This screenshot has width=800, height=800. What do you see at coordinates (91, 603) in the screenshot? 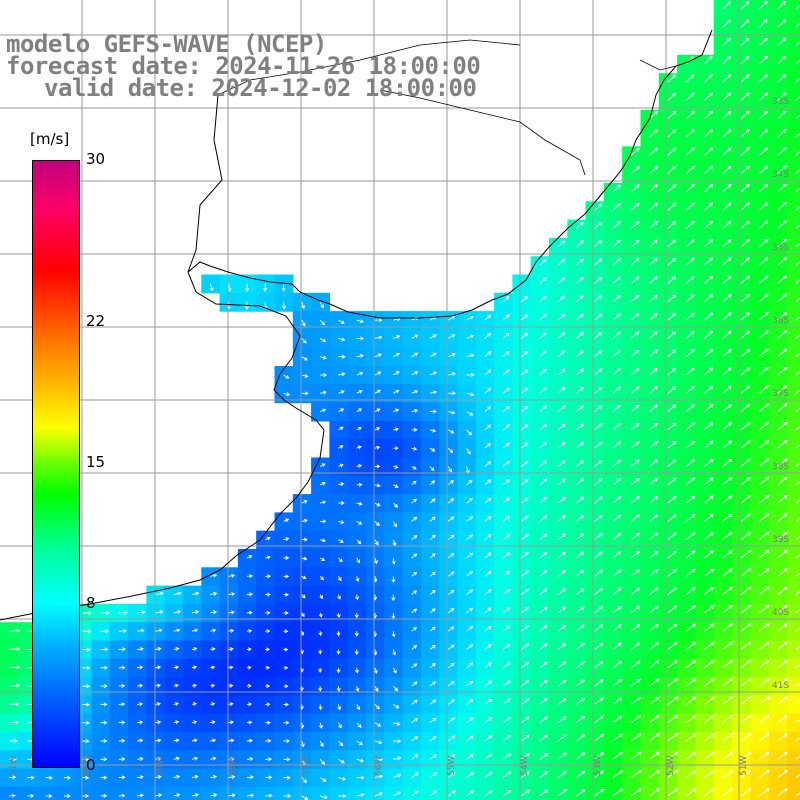
I see `colorbar-tick-label: 8` at bounding box center [91, 603].